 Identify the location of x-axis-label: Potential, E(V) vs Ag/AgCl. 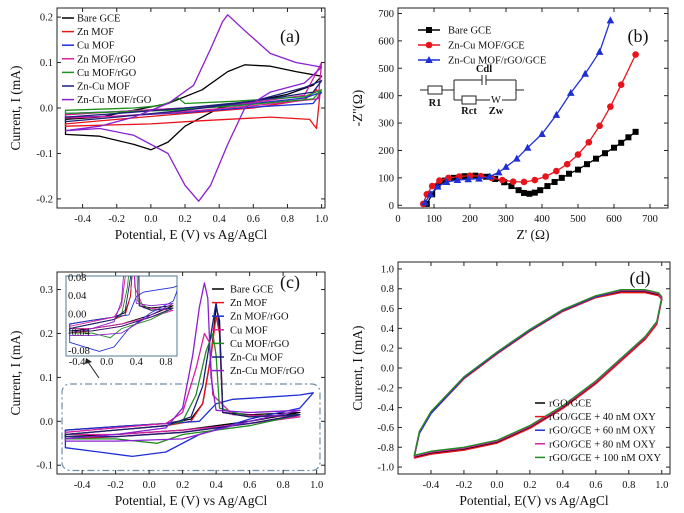
(533, 500).